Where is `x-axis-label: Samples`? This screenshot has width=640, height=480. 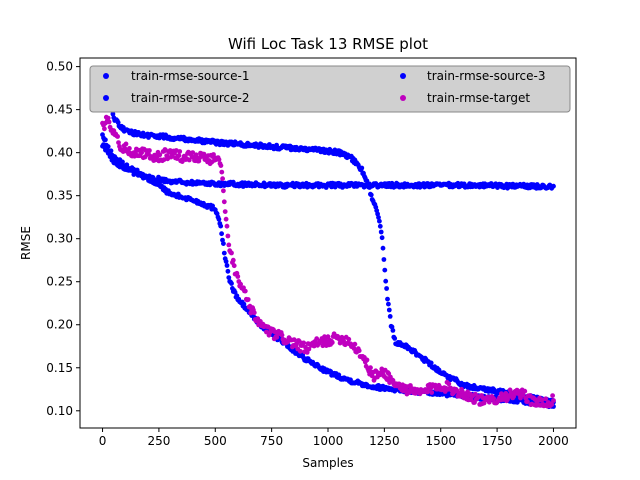 x-axis-label: Samples is located at coordinates (327, 463).